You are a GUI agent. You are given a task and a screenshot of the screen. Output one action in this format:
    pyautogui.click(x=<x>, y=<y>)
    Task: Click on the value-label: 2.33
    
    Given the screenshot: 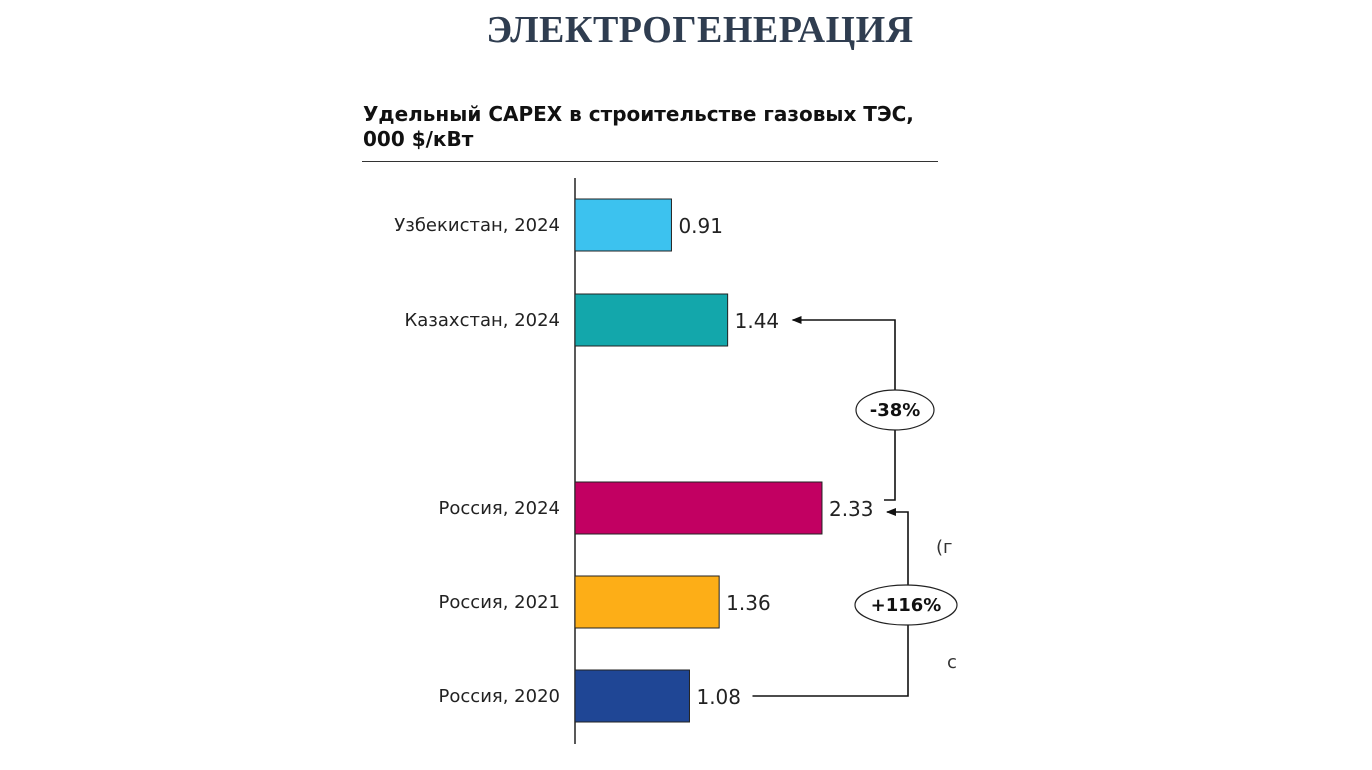 What is the action you would take?
    pyautogui.click(x=851, y=509)
    